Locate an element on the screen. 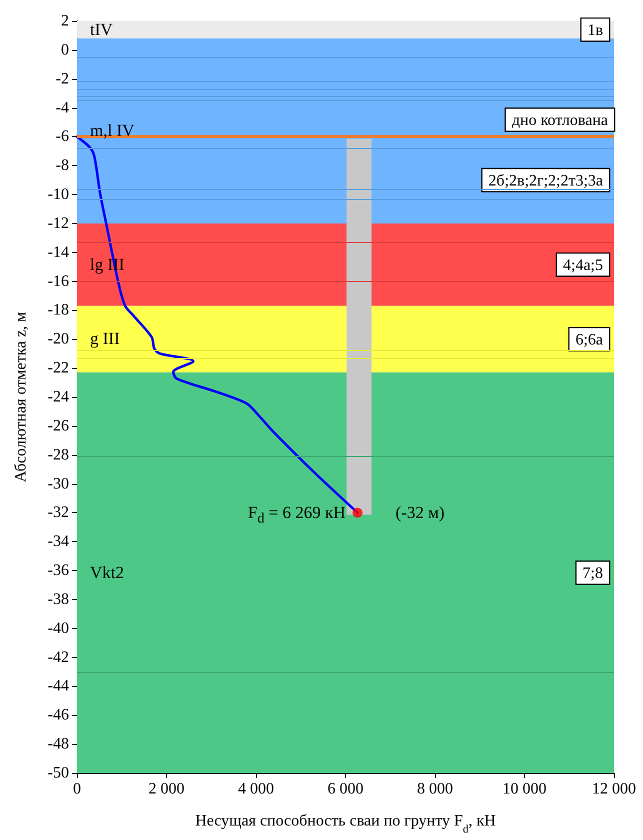 This screenshot has width=643, height=840. x-tick-label: 12 000 is located at coordinates (614, 789).